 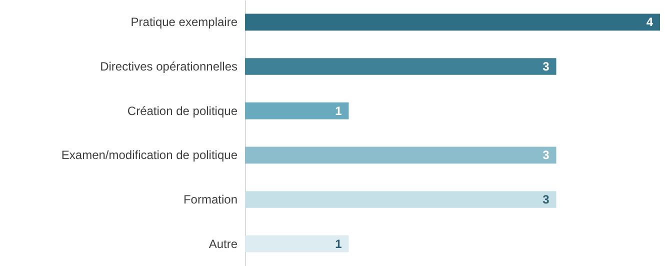 I want to click on y-tick-label: Création de politique, so click(x=182, y=111).